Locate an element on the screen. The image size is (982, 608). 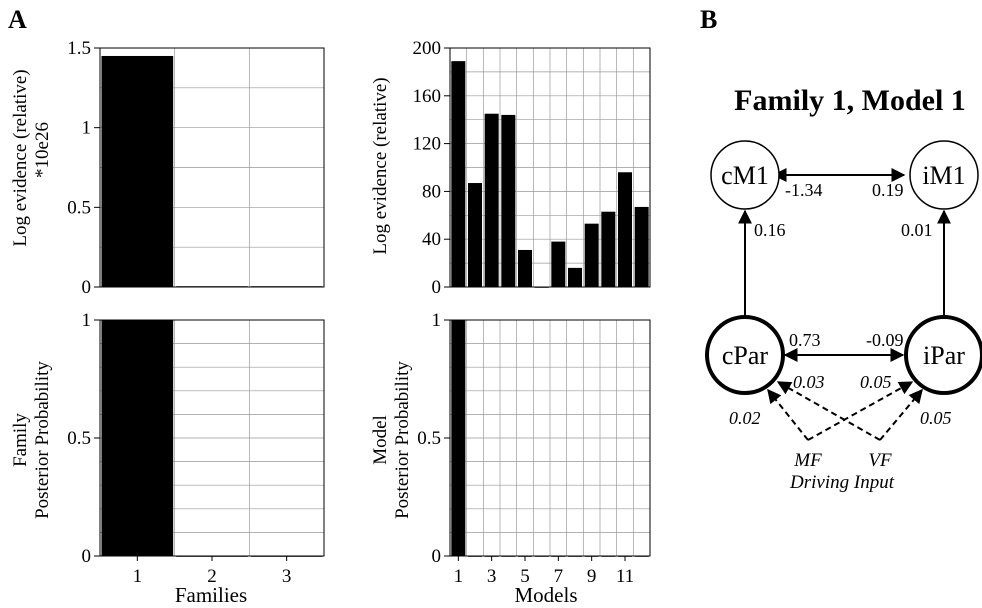
diagram-title: Family 1, Model 1 is located at coordinates (850, 100).